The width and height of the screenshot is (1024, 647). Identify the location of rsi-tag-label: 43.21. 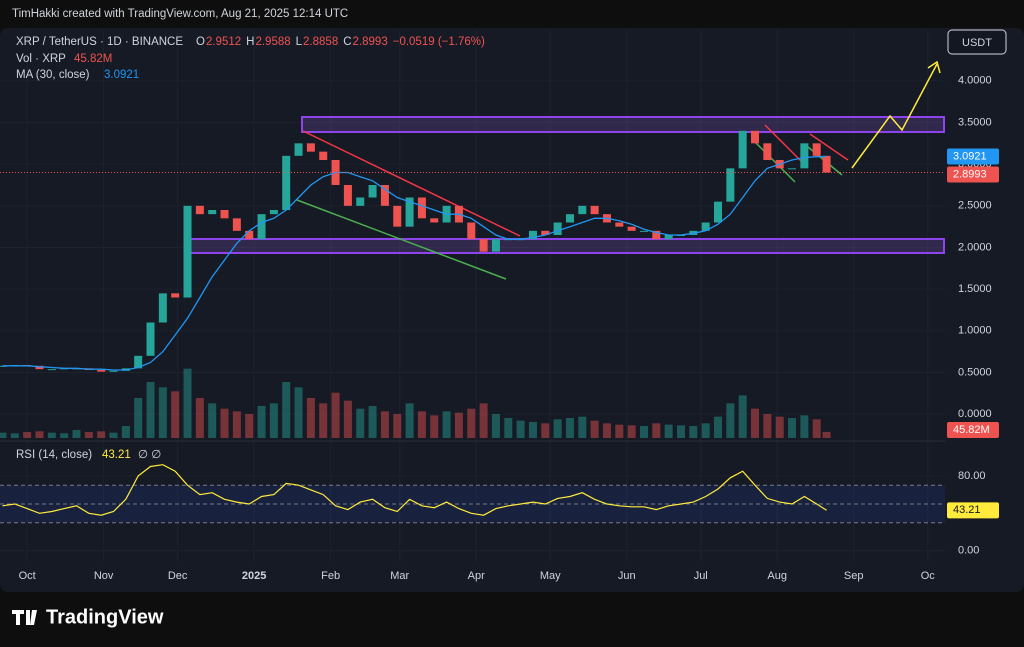
(967, 510).